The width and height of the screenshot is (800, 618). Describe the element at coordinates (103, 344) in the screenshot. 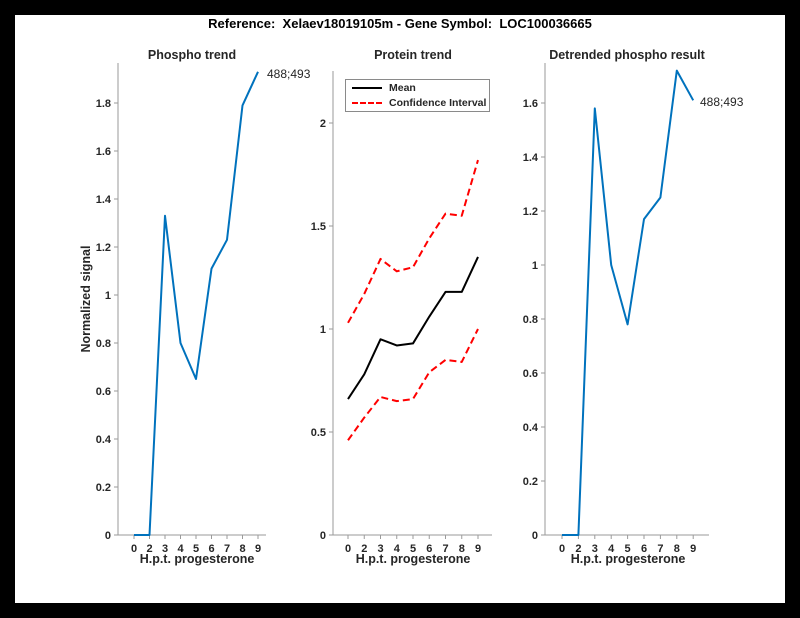

I see `phospho-trend-y-tick-label: 0.8` at that location.